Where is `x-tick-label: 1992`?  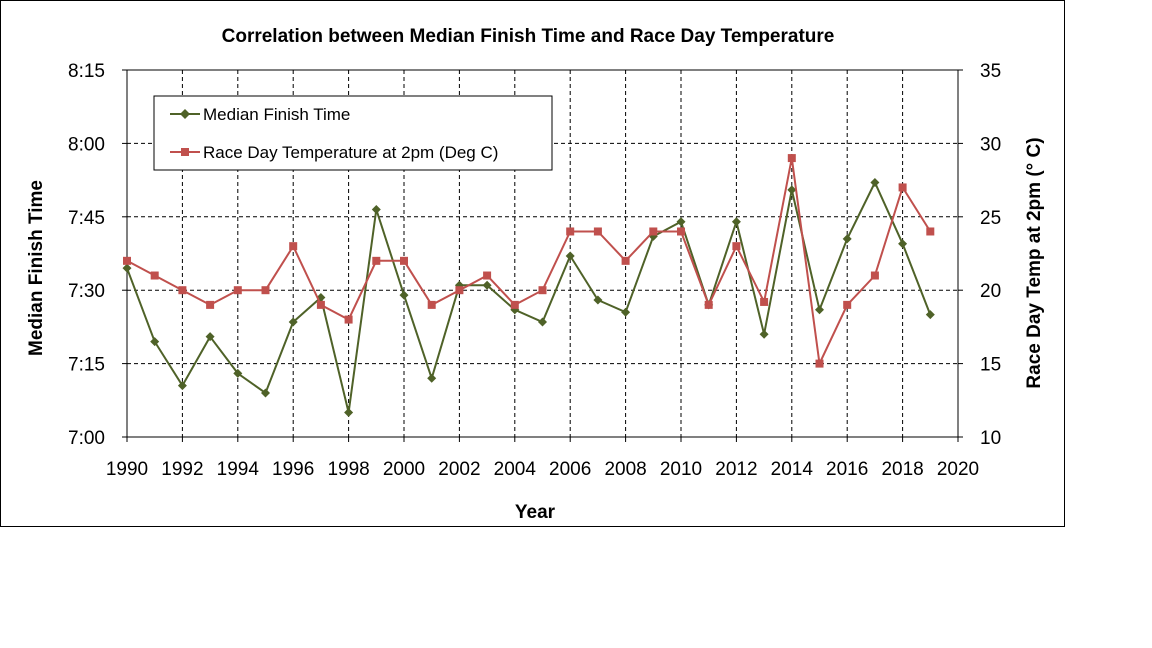 x-tick-label: 1992 is located at coordinates (182, 469).